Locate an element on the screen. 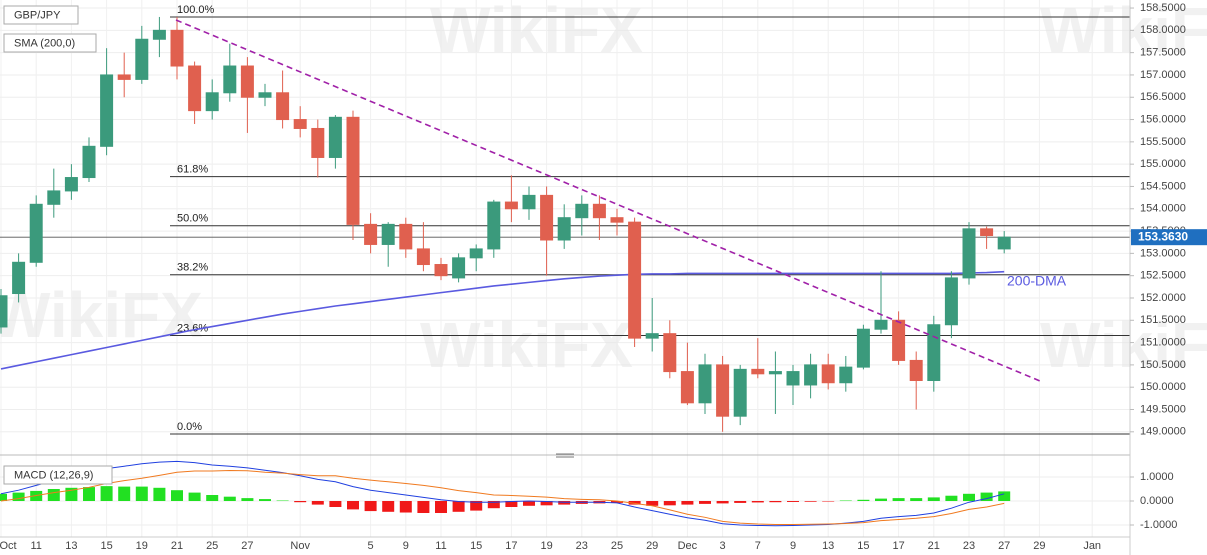 Image resolution: width=1207 pixels, height=555 pixels. y-tick-label: 151.0000 is located at coordinates (1163, 342).